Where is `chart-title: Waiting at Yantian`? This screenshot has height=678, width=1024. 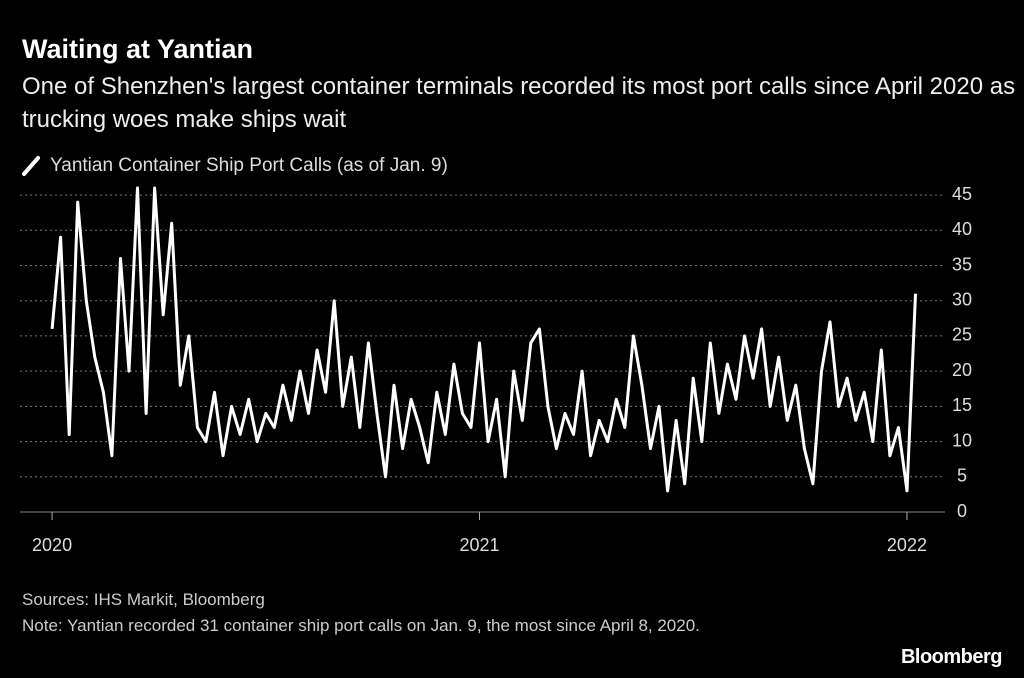
chart-title: Waiting at Yantian is located at coordinates (138, 49).